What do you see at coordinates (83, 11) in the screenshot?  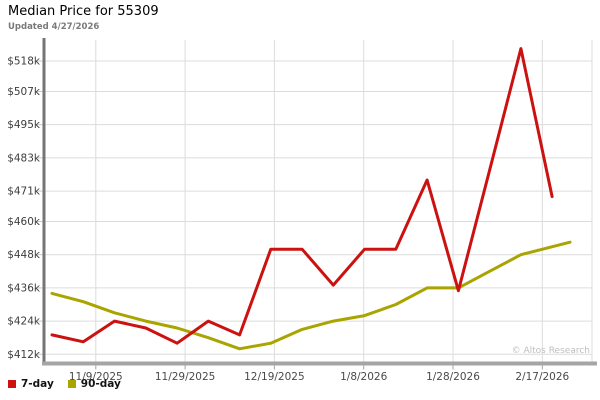 I see `page-title: Median Price for 55309` at bounding box center [83, 11].